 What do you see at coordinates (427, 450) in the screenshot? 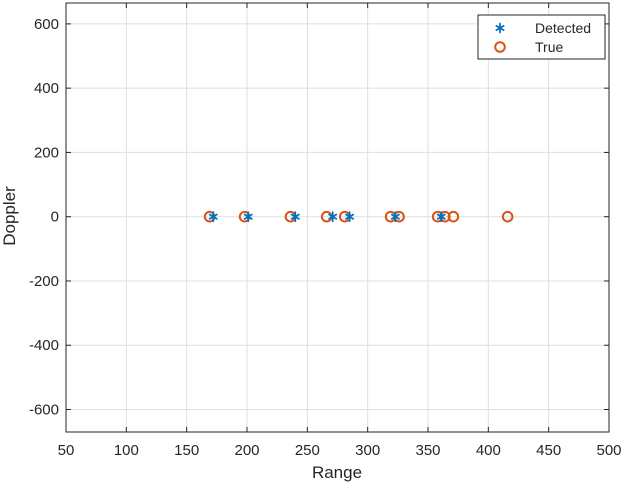
I see `x-tick-label: 350` at bounding box center [427, 450].